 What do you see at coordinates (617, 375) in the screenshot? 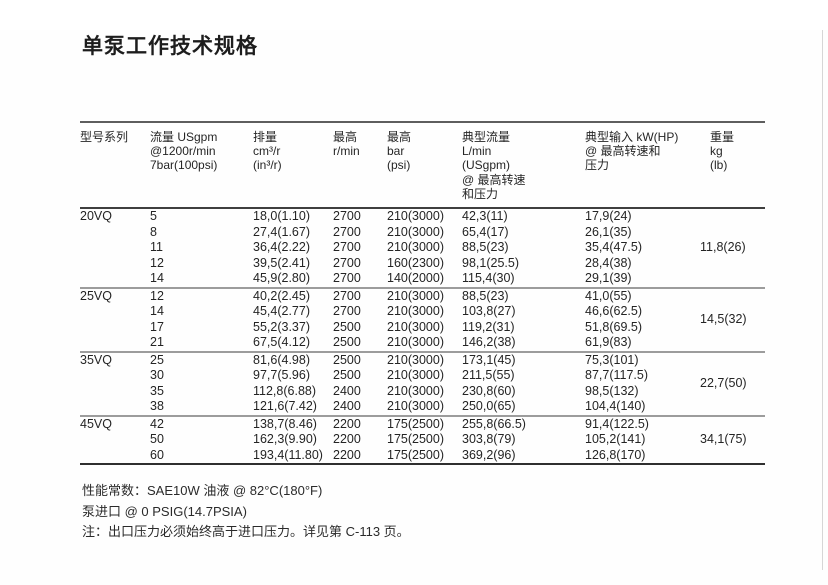
I see `typical-input-value: 87,7(117.5)` at bounding box center [617, 375].